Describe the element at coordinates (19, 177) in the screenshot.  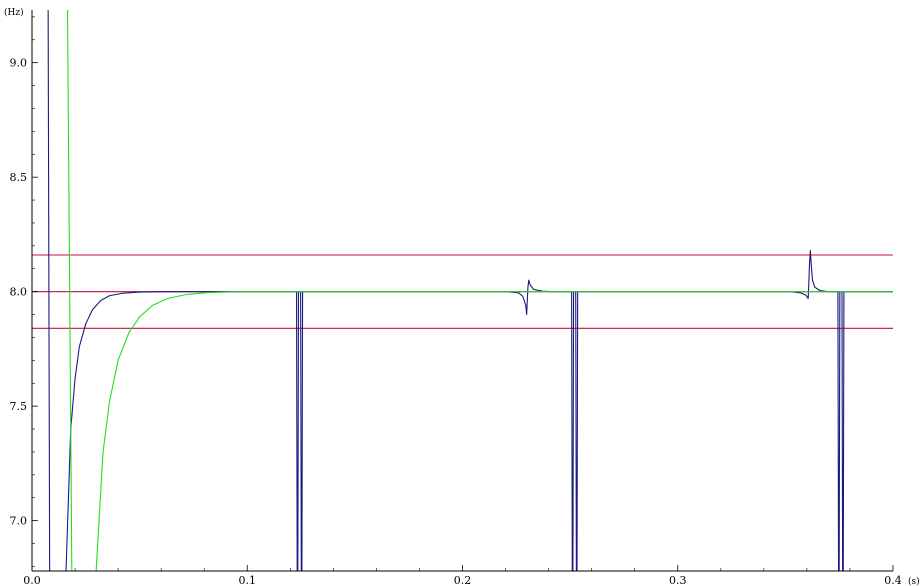
I see `y-tick-label: 8.5` at that location.